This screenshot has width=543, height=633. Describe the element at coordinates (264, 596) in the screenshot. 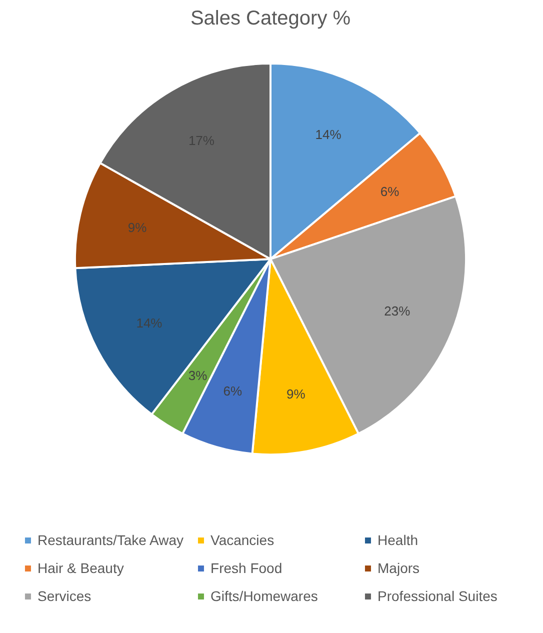

I see `legend-label: Gifts/Homewares` at that location.